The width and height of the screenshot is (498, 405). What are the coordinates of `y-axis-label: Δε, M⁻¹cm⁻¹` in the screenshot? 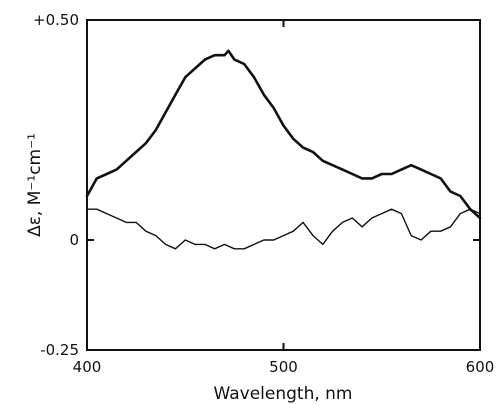 It's located at (35, 185).